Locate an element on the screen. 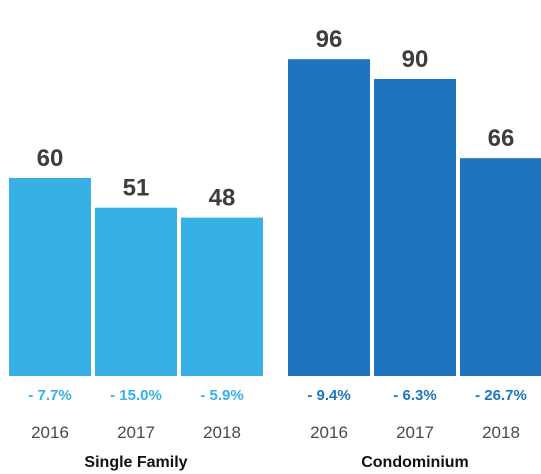 The height and width of the screenshot is (474, 541). value-label-single-family-2016: 60 is located at coordinates (50, 158).